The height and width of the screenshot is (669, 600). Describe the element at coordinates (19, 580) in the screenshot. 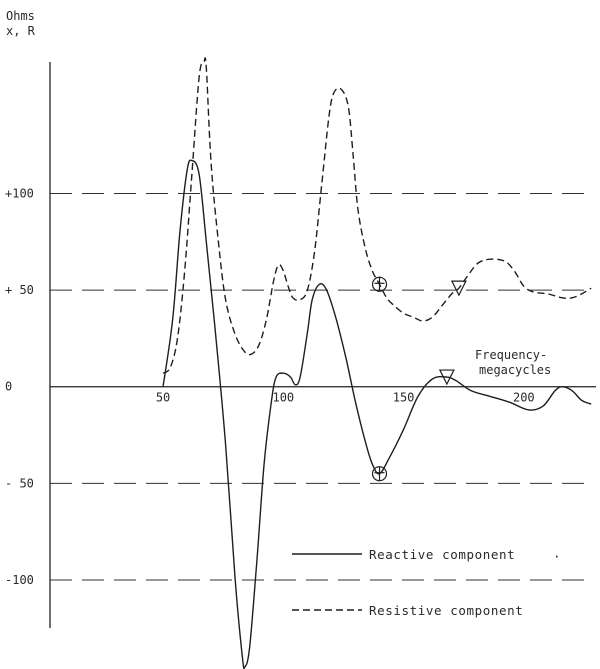

I see `y-tick-label: -100` at that location.